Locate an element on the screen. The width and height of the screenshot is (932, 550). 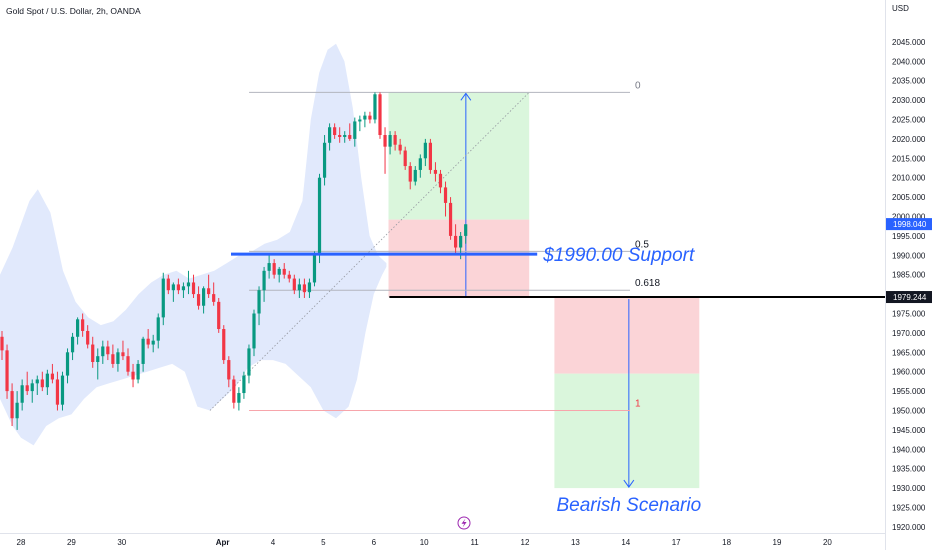
y-tick-label: 1955.000 is located at coordinates (909, 391).